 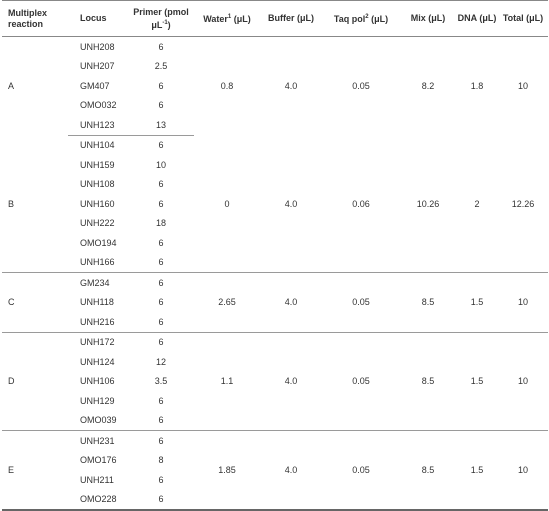 I want to click on locus-cell: UNH106, so click(x=97, y=381).